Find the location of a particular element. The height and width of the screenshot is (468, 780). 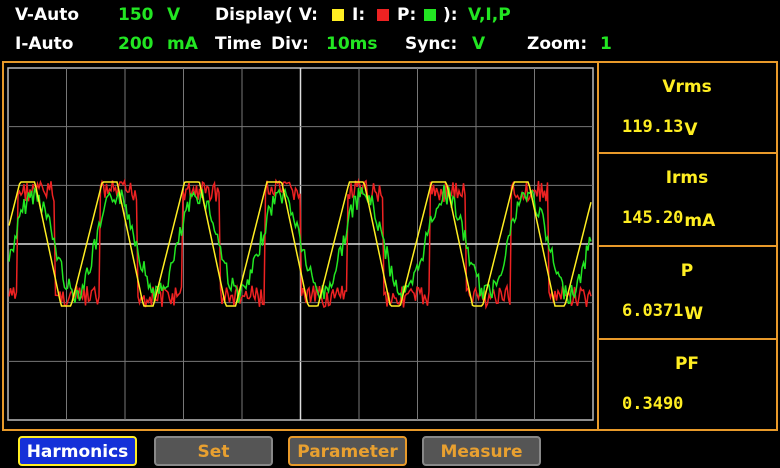

time-label: Time is located at coordinates (238, 44).